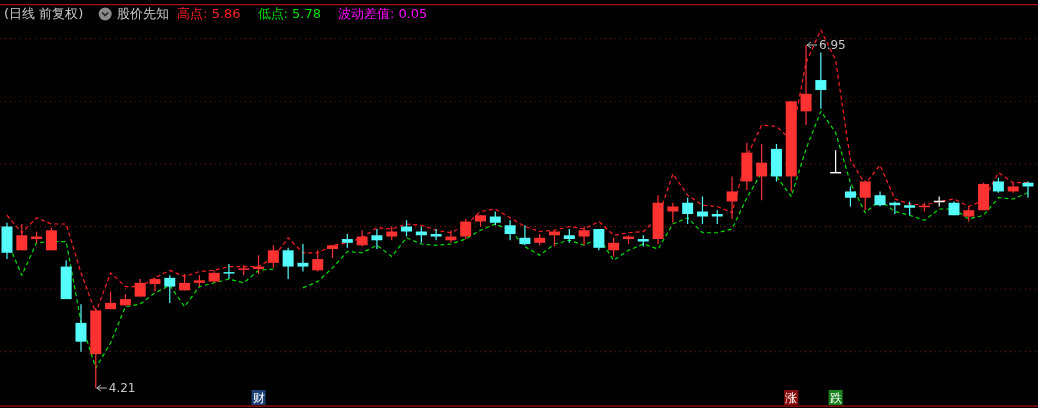 The height and width of the screenshot is (408, 1038). What do you see at coordinates (791, 398) in the screenshot?
I see `x-tick-label: 涨` at bounding box center [791, 398].